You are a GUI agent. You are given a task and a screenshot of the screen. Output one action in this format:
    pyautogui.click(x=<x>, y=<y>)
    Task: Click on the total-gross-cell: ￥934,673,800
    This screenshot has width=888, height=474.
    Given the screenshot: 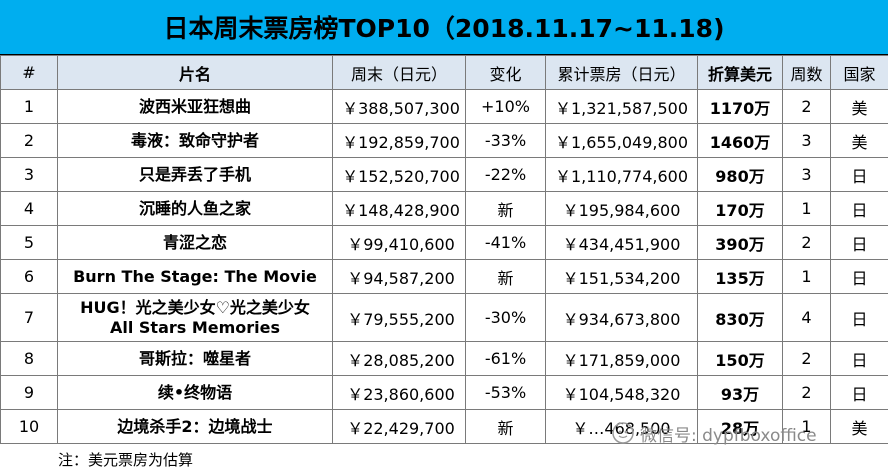 What is the action you would take?
    pyautogui.click(x=621, y=317)
    